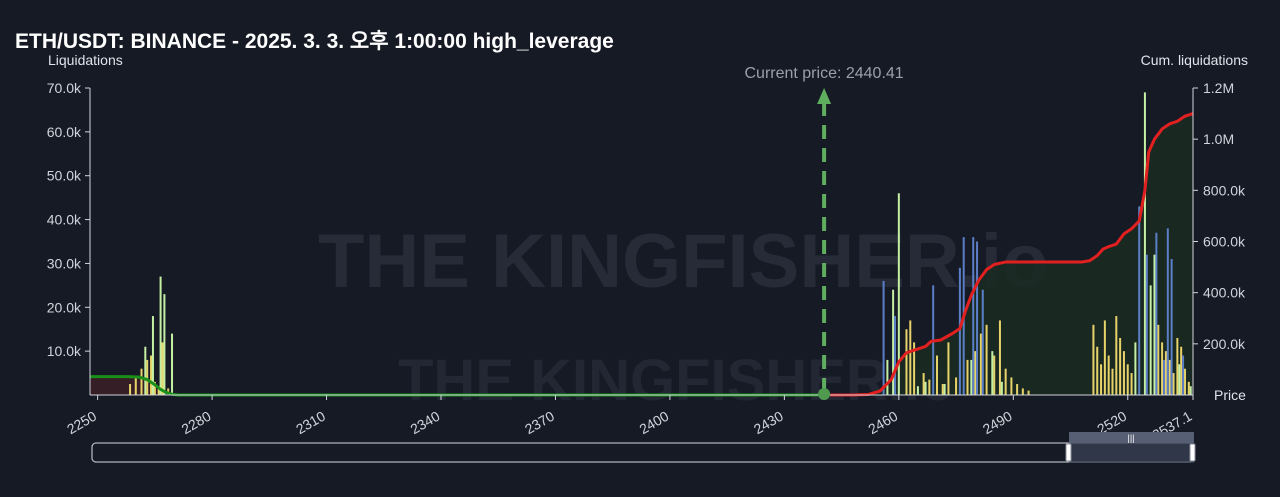 The image size is (1280, 497). I want to click on current-price-label: Current price: 2440.41, so click(823, 73).